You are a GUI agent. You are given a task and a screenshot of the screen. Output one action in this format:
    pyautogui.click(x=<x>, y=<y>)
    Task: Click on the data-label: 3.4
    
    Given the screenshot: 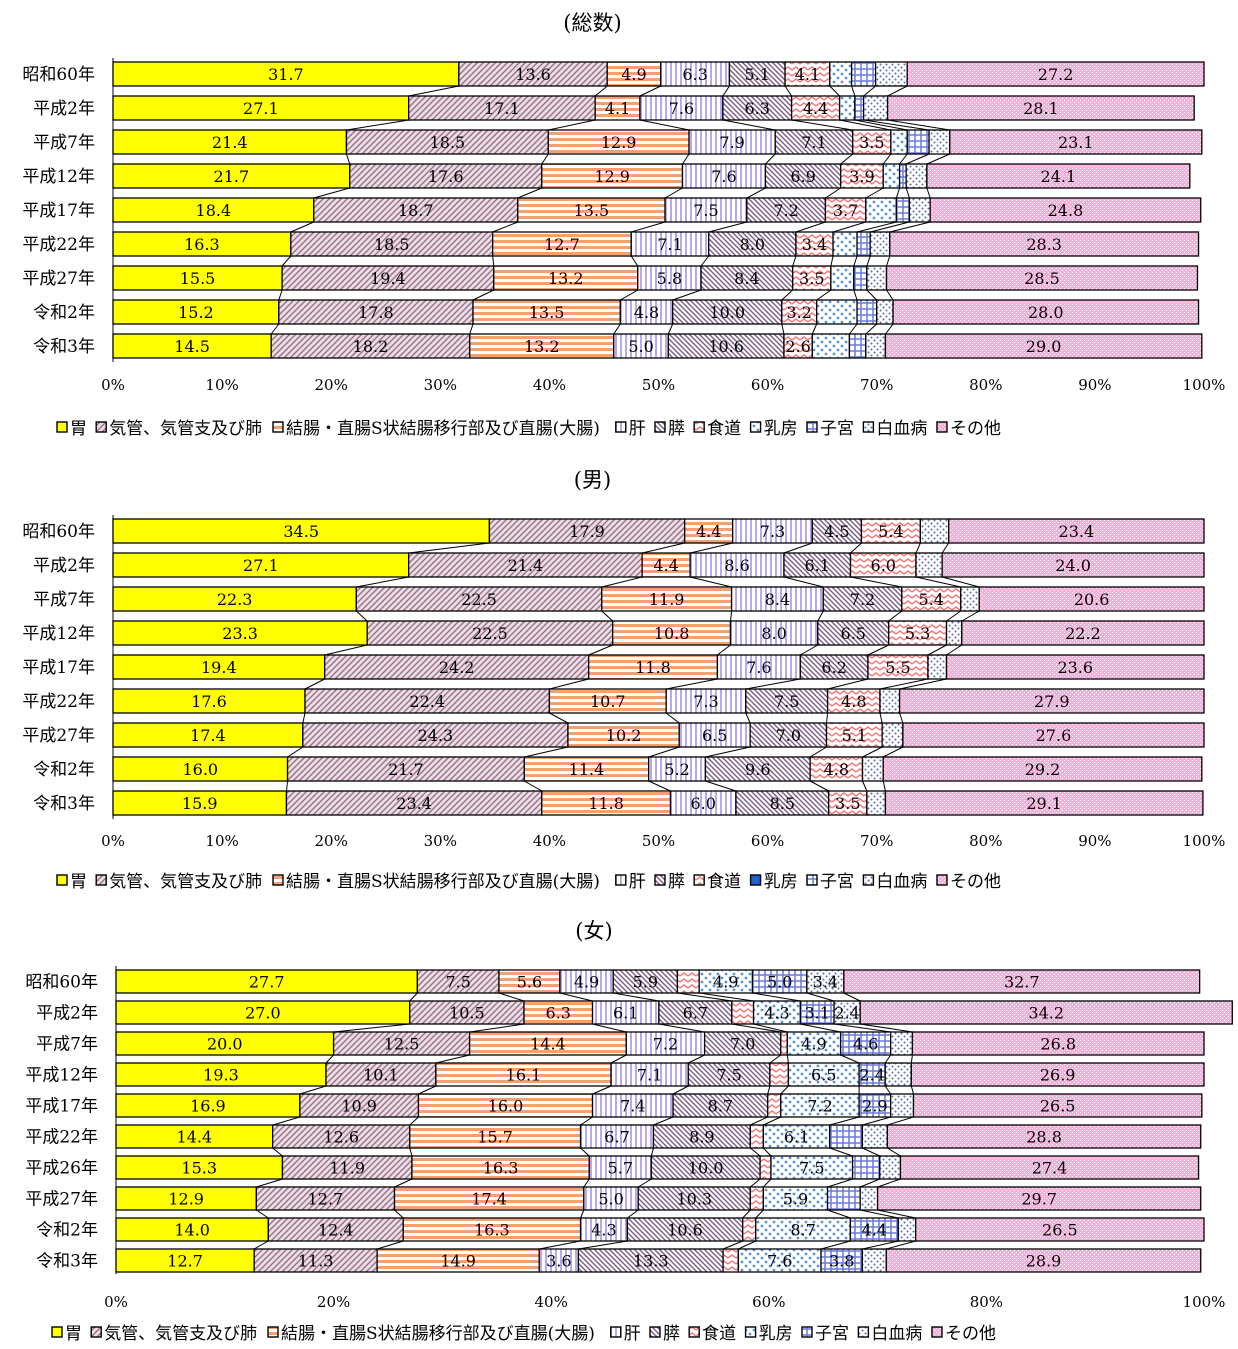 What is the action you would take?
    pyautogui.click(x=825, y=982)
    